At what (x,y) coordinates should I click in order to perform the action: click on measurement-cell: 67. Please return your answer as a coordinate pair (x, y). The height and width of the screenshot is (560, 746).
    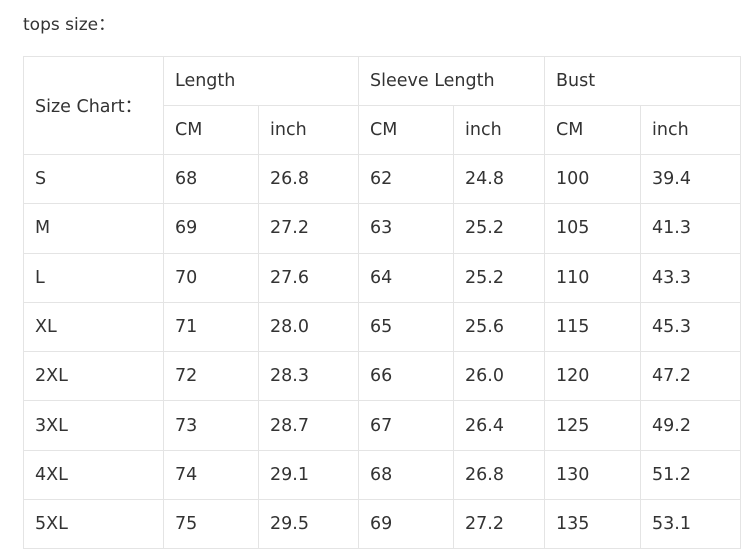
    Looking at the image, I should click on (406, 425).